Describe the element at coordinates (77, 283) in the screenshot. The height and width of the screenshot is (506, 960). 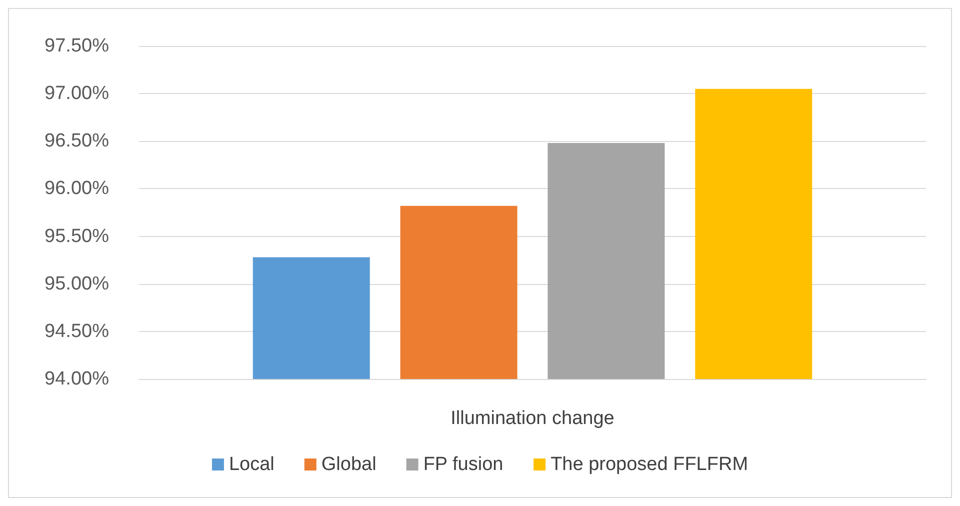
I see `y-tick-label: 95.00%` at that location.